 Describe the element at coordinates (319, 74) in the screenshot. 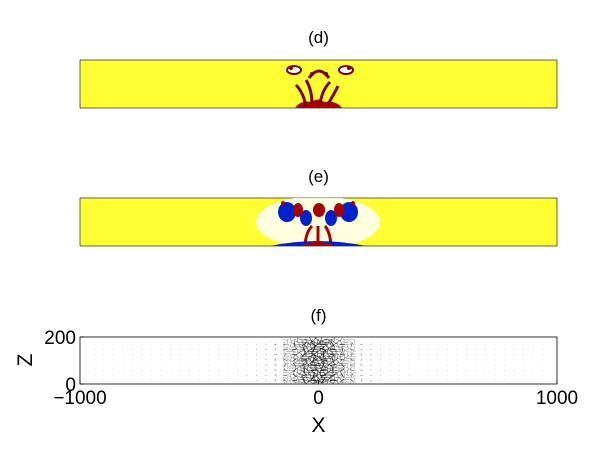

I see `plume-d-arc` at that location.